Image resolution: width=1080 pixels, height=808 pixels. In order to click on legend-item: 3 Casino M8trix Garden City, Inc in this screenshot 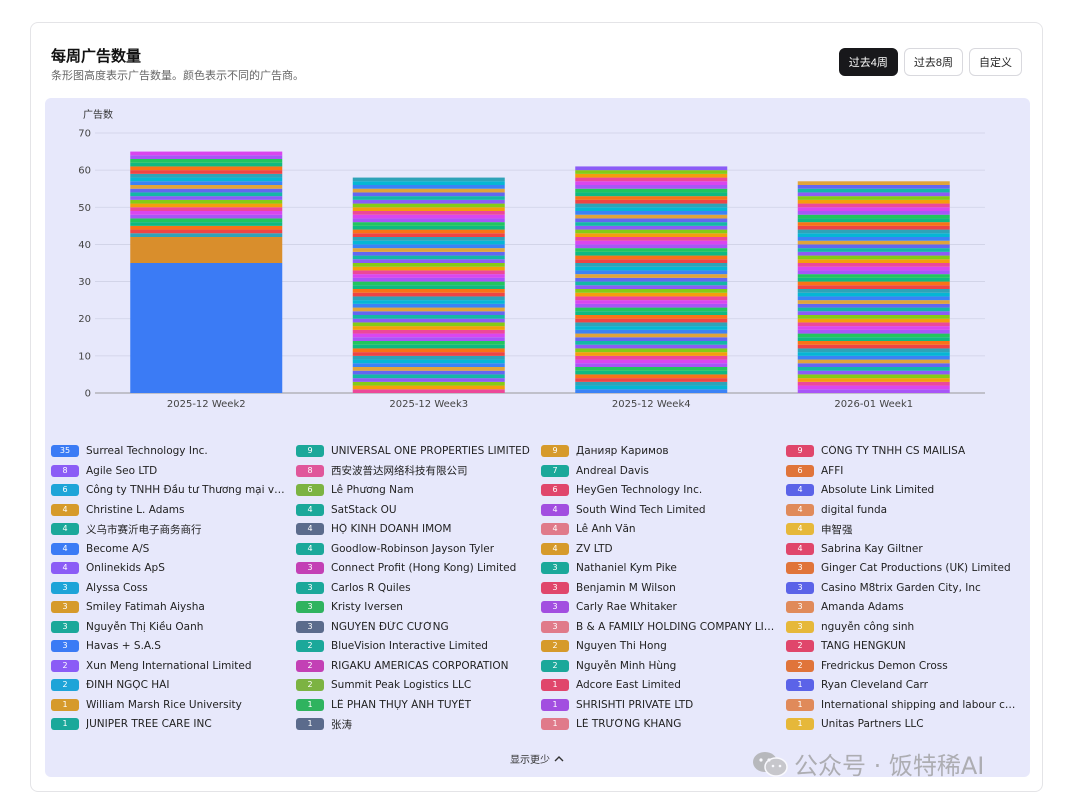, I will do `click(883, 588)`.